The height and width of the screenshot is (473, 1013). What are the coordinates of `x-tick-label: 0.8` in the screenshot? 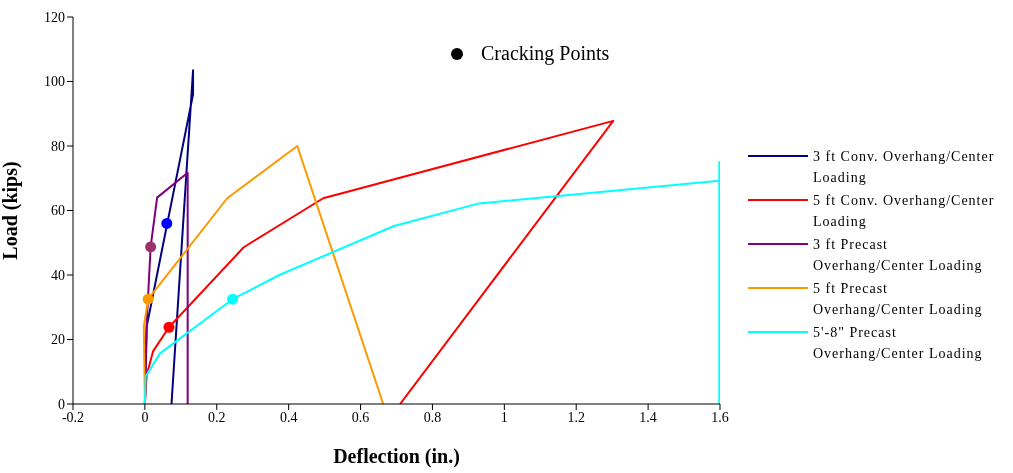 It's located at (432, 417).